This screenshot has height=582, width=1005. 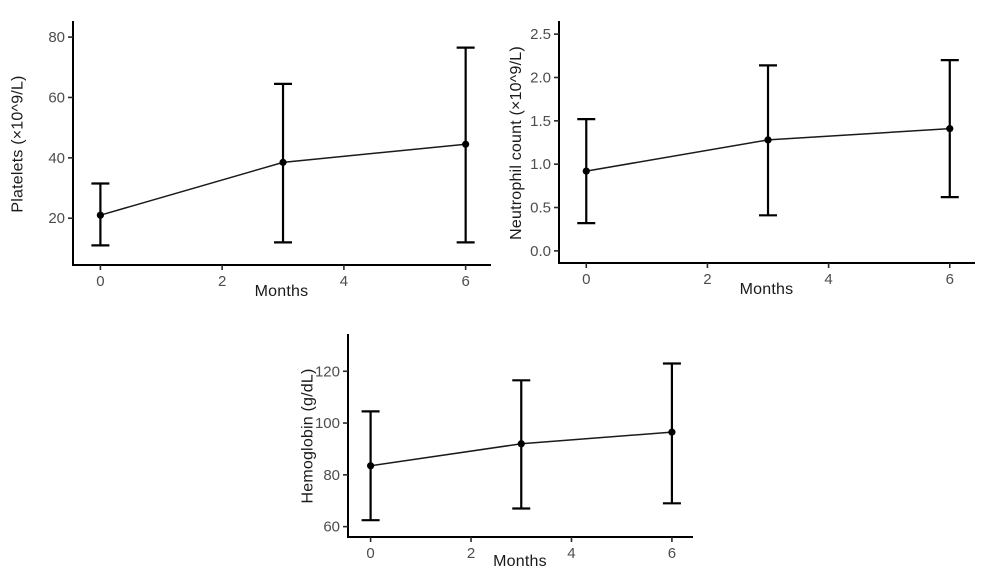 What do you see at coordinates (56, 218) in the screenshot?
I see `y-tick-label: 20` at bounding box center [56, 218].